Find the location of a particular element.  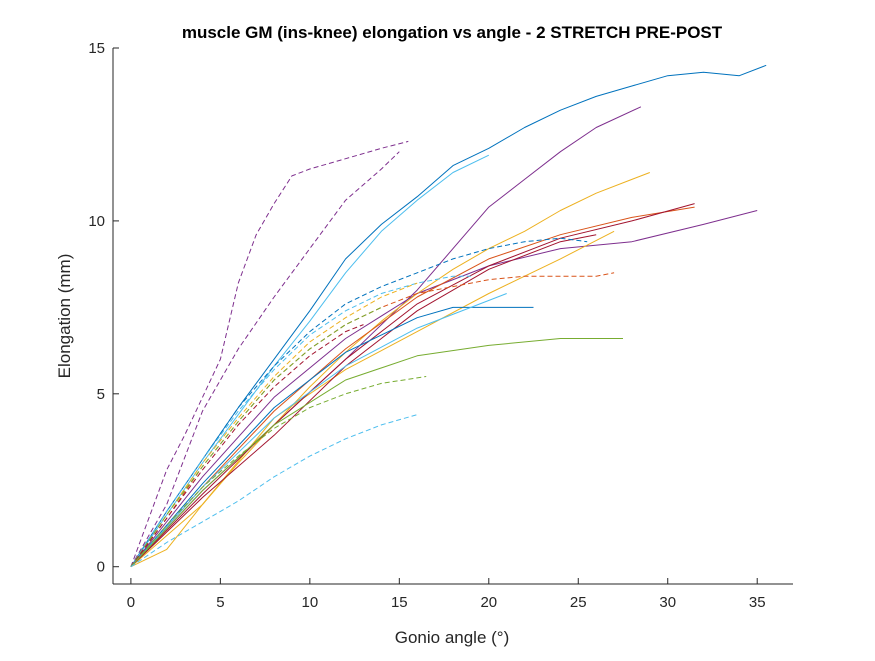

y-tick-label: 10 is located at coordinates (96, 221).